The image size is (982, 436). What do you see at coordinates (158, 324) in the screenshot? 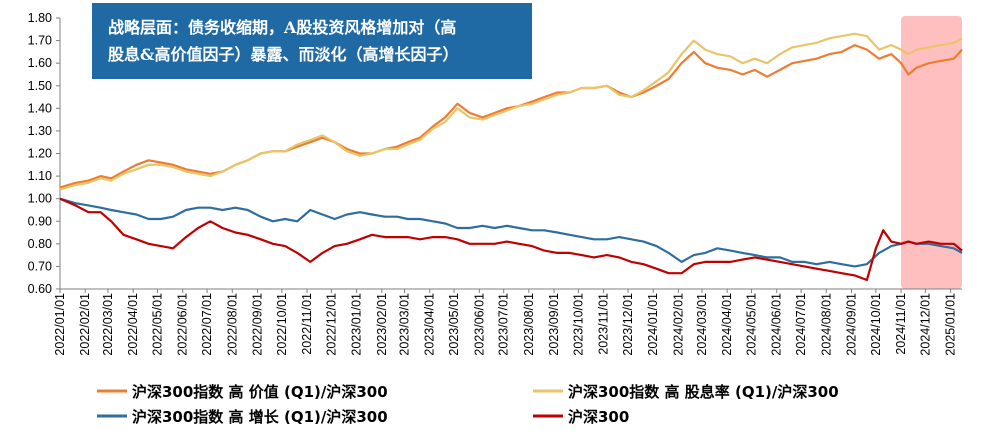
I see `x-tick-label: 2022/05/01` at bounding box center [158, 324].